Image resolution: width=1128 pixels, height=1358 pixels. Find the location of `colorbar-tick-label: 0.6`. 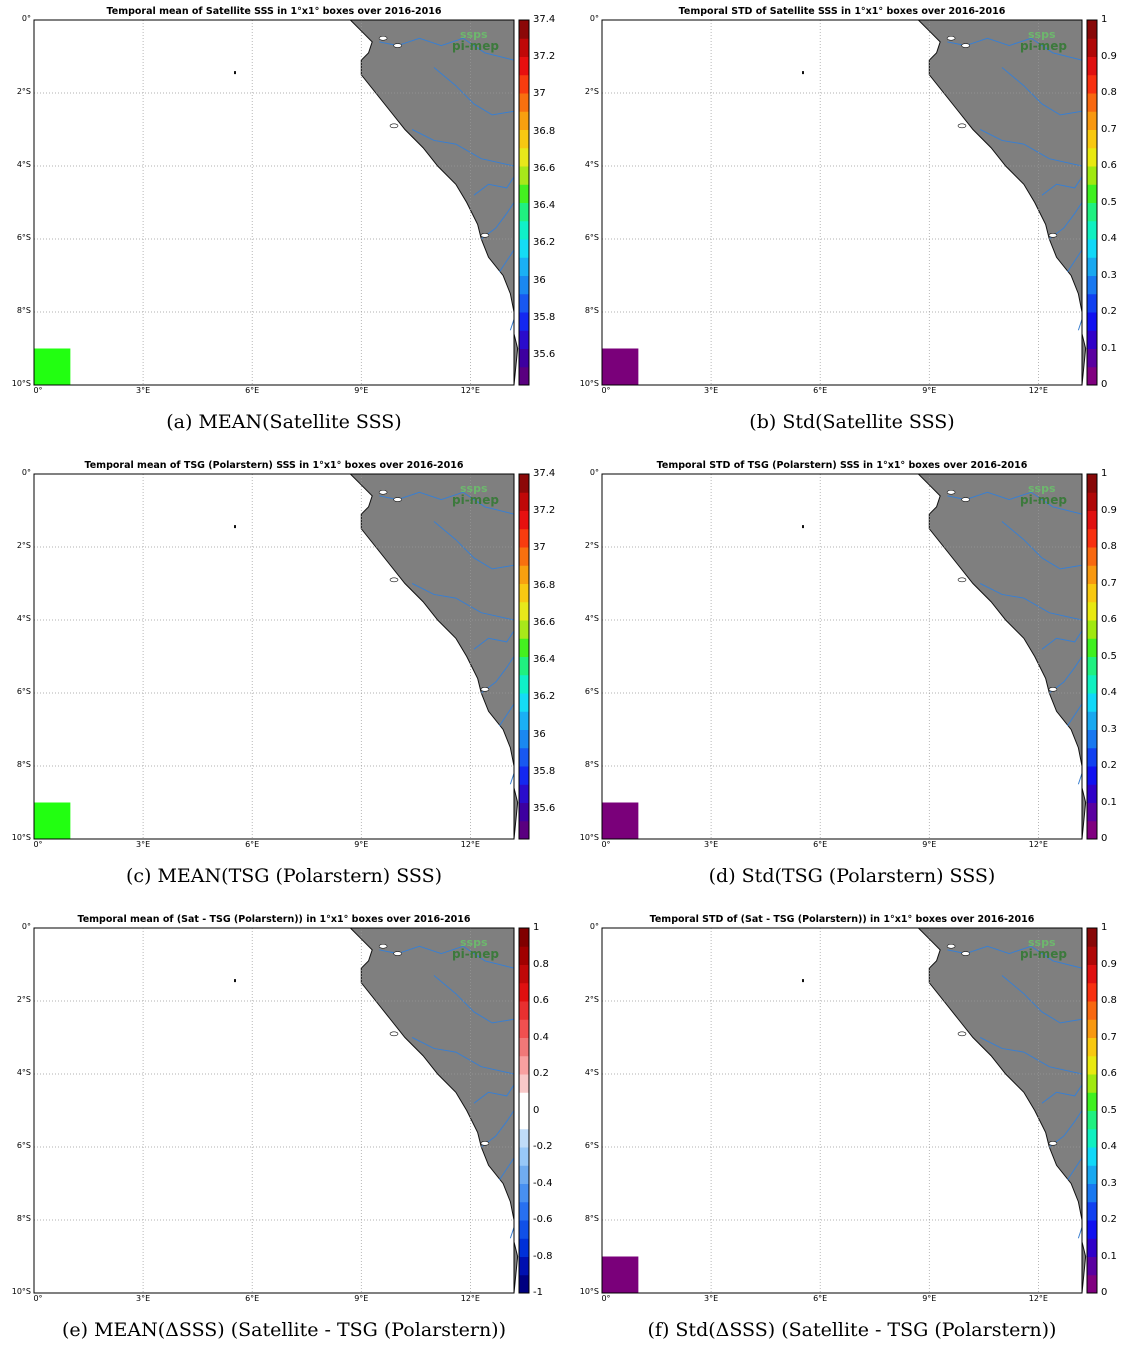

colorbar-tick-label: 0.6 is located at coordinates (1109, 619).